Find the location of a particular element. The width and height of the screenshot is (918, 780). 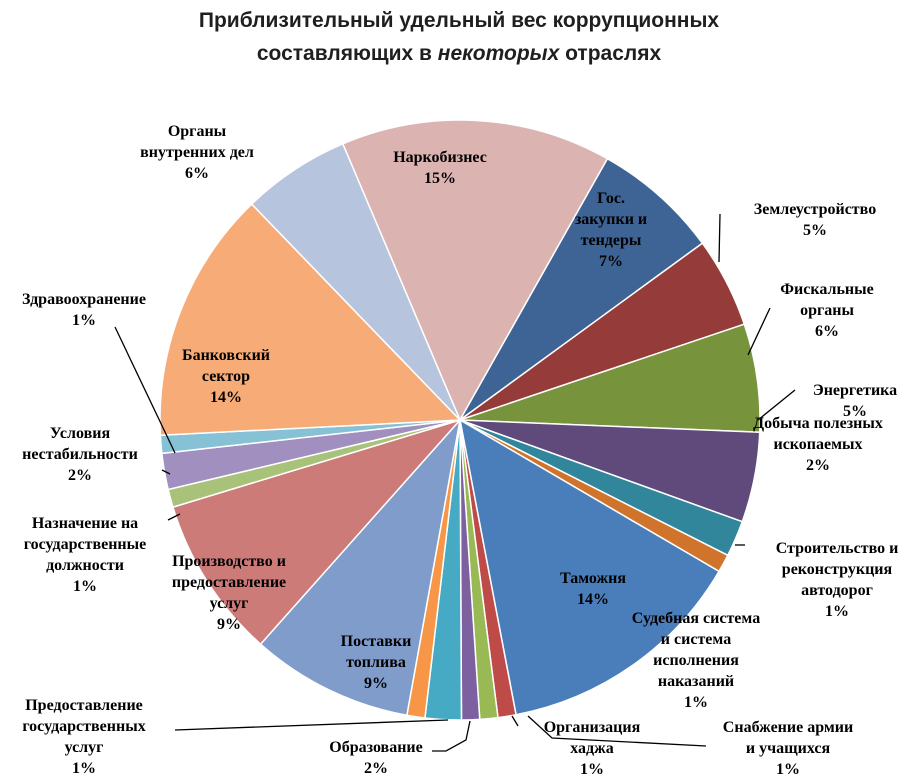

data-label-2: Гос. закупки и тендеры 7% is located at coordinates (611, 230).